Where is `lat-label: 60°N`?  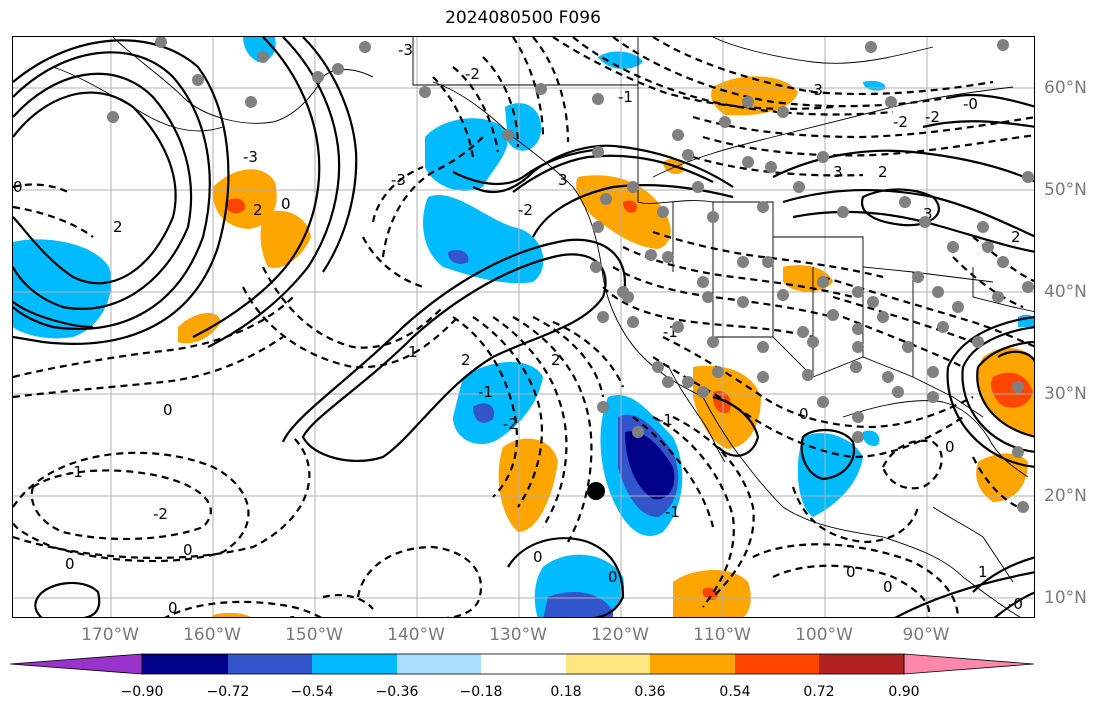
lat-label: 60°N is located at coordinates (1065, 88).